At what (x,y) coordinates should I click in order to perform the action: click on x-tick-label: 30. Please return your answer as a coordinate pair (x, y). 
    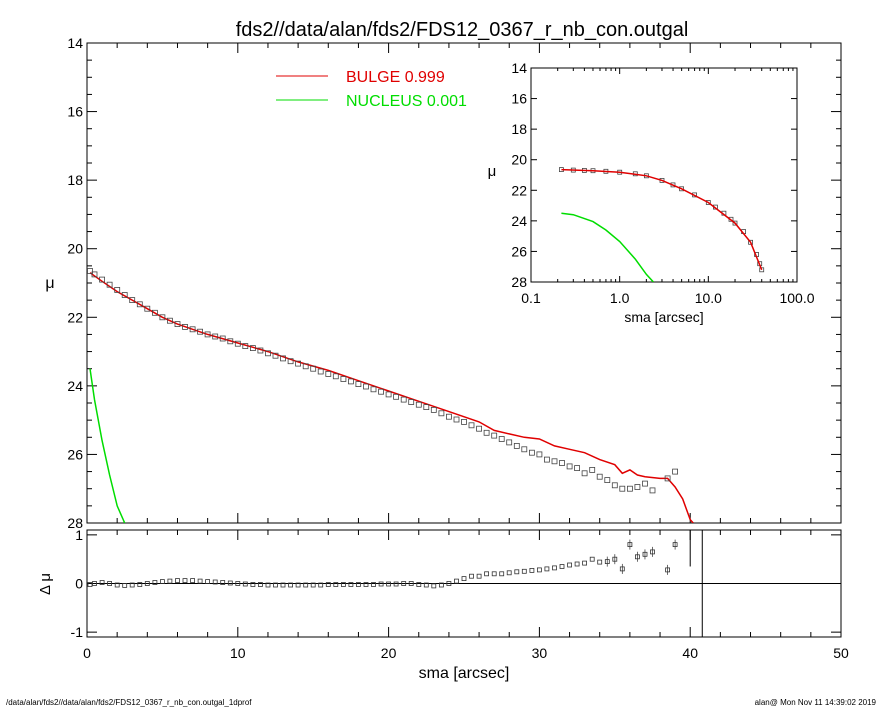
    Looking at the image, I should click on (540, 653).